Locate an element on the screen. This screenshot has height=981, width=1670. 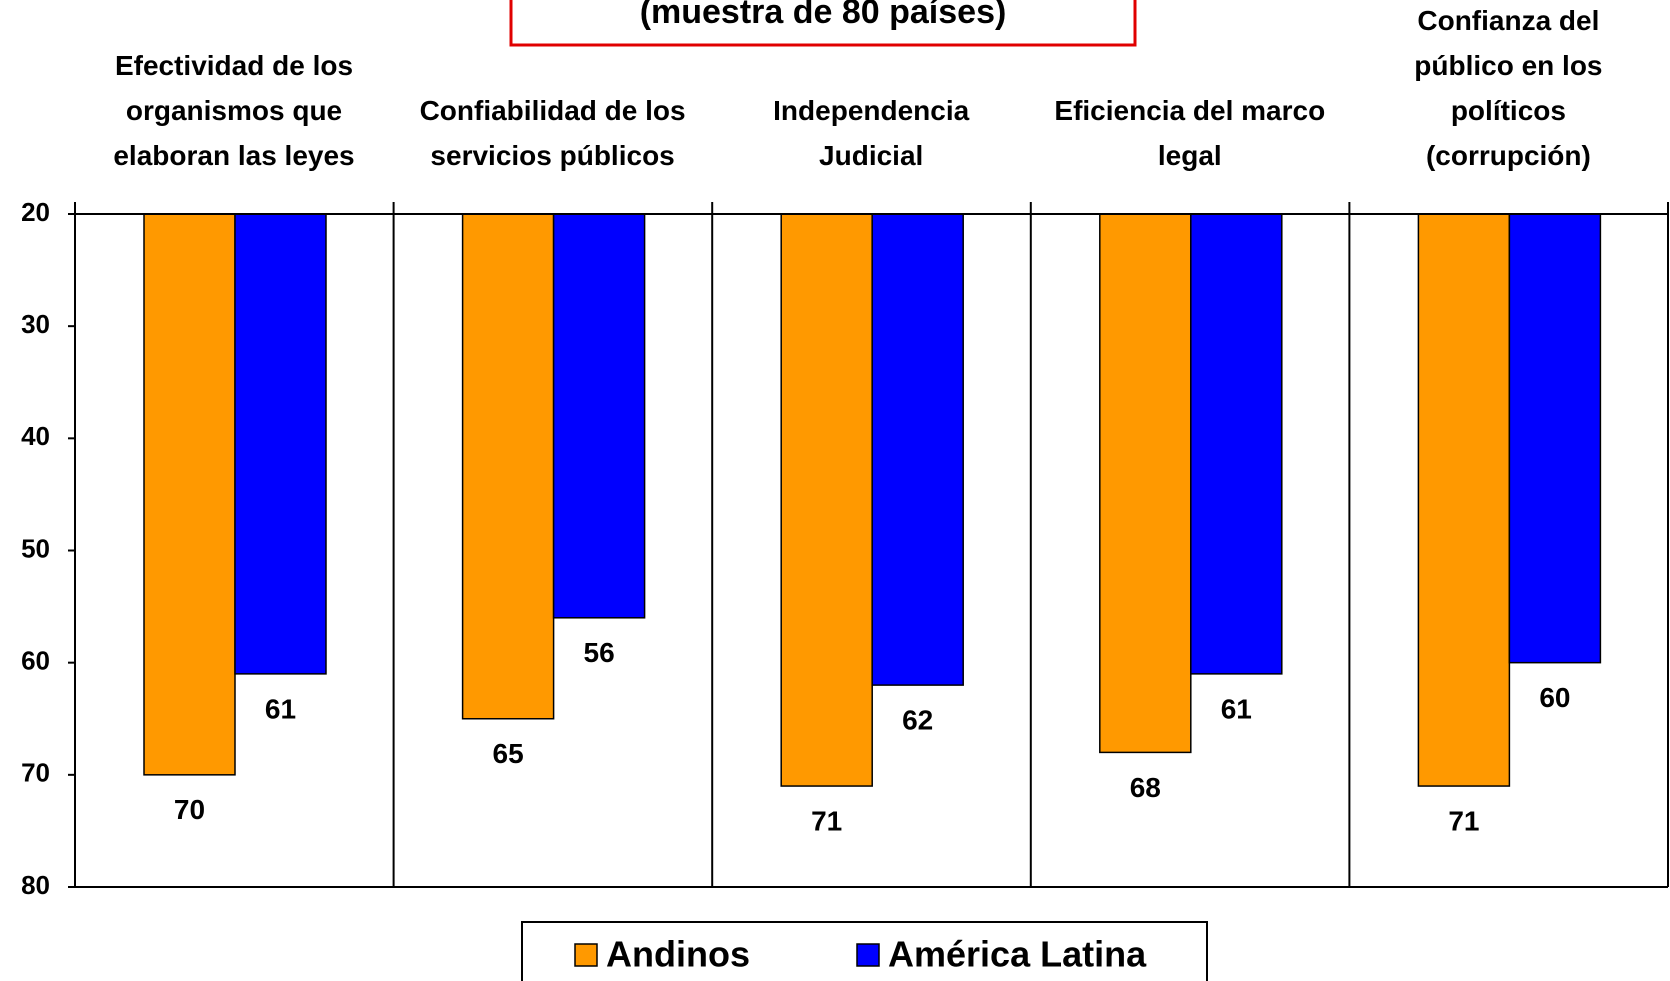
y-tick-label: 50 is located at coordinates (35, 548).